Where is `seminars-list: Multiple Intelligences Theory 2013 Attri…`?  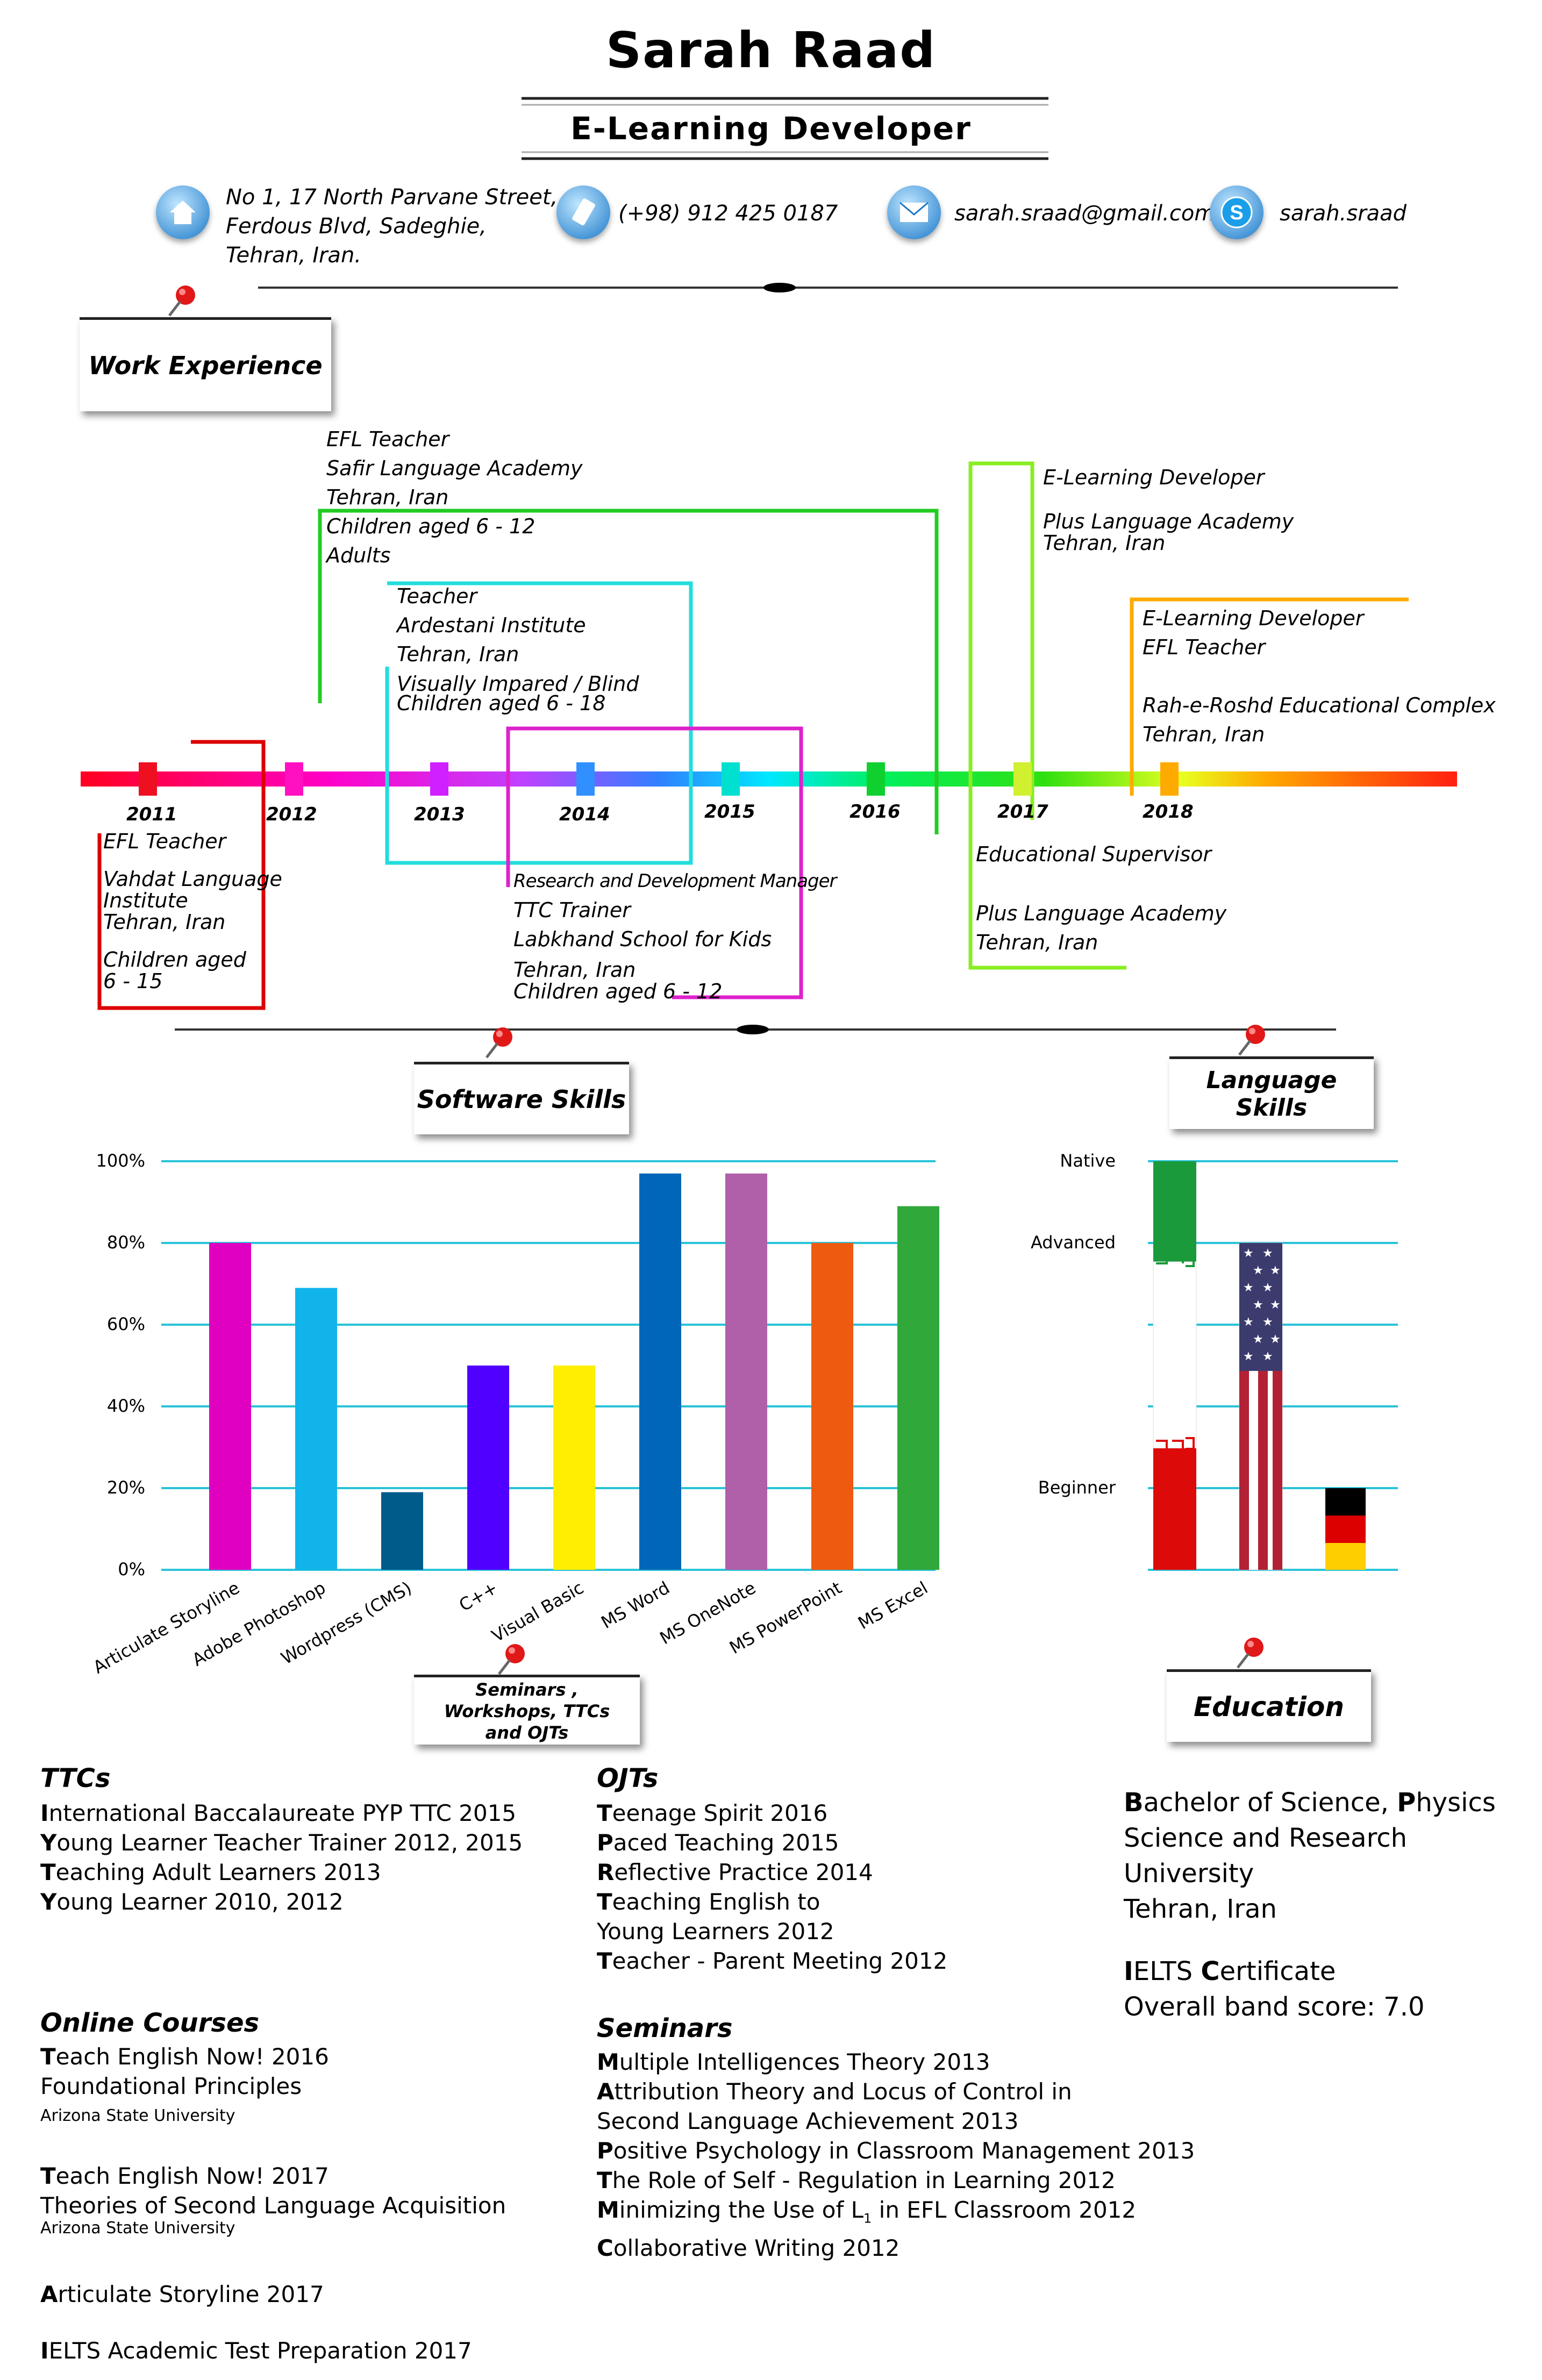
seminars-list: Multiple Intelligences Theory 2013 Attri… is located at coordinates (896, 2155).